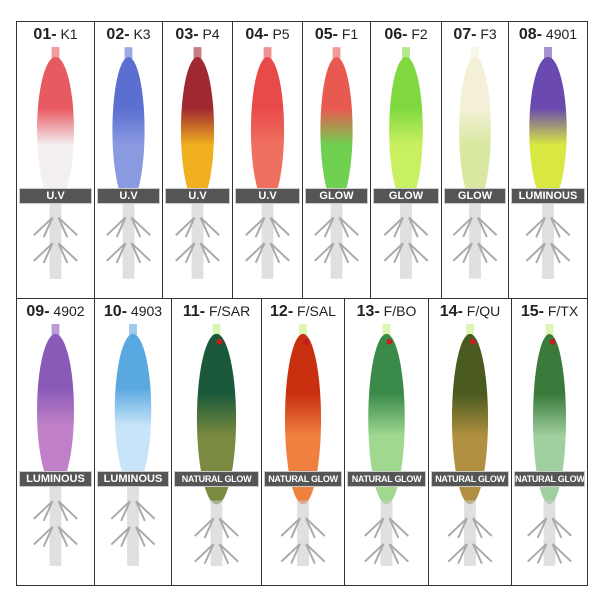 The image size is (600, 600). I want to click on product-code: 4902, so click(69, 311).